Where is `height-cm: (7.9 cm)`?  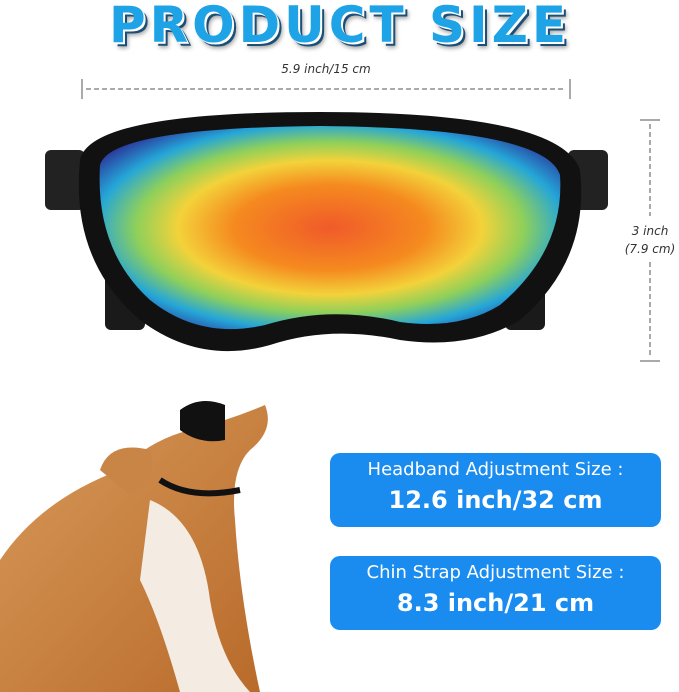 height-cm: (7.9 cm) is located at coordinates (650, 249).